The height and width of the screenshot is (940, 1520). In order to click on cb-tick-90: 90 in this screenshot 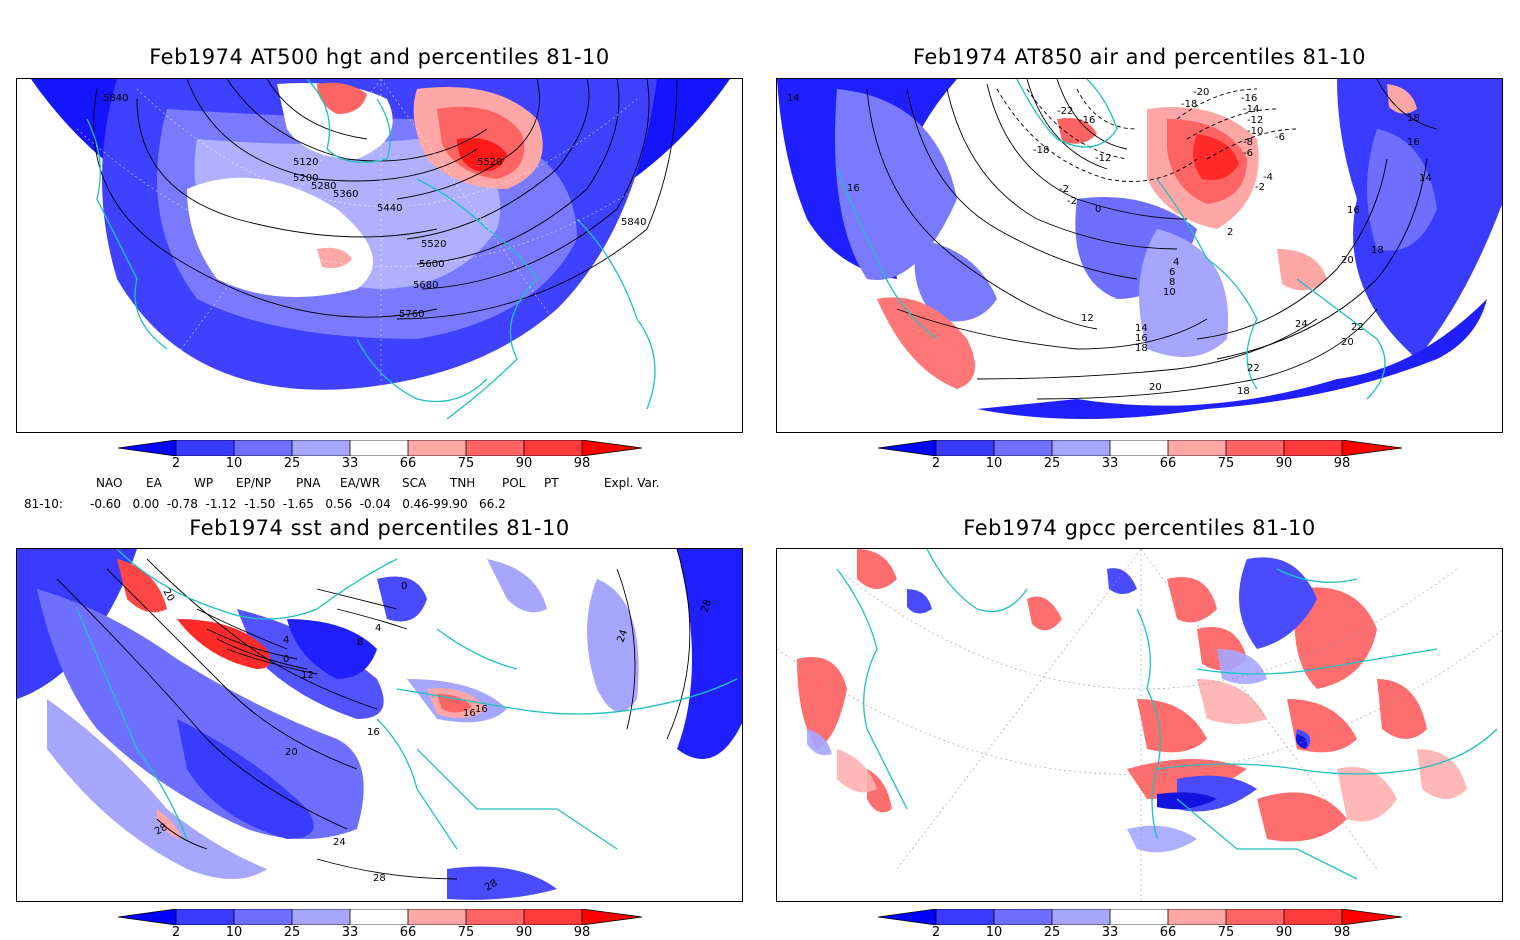, I will do `click(524, 463)`.